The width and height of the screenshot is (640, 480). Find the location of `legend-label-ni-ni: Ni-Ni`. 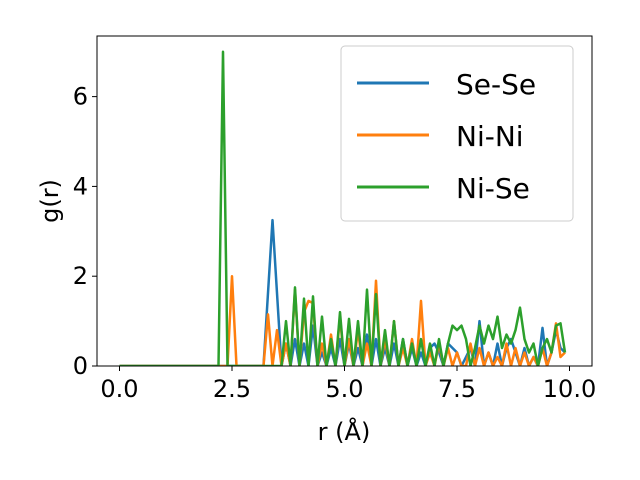

legend-label-ni-ni: Ni-Ni is located at coordinates (490, 136).